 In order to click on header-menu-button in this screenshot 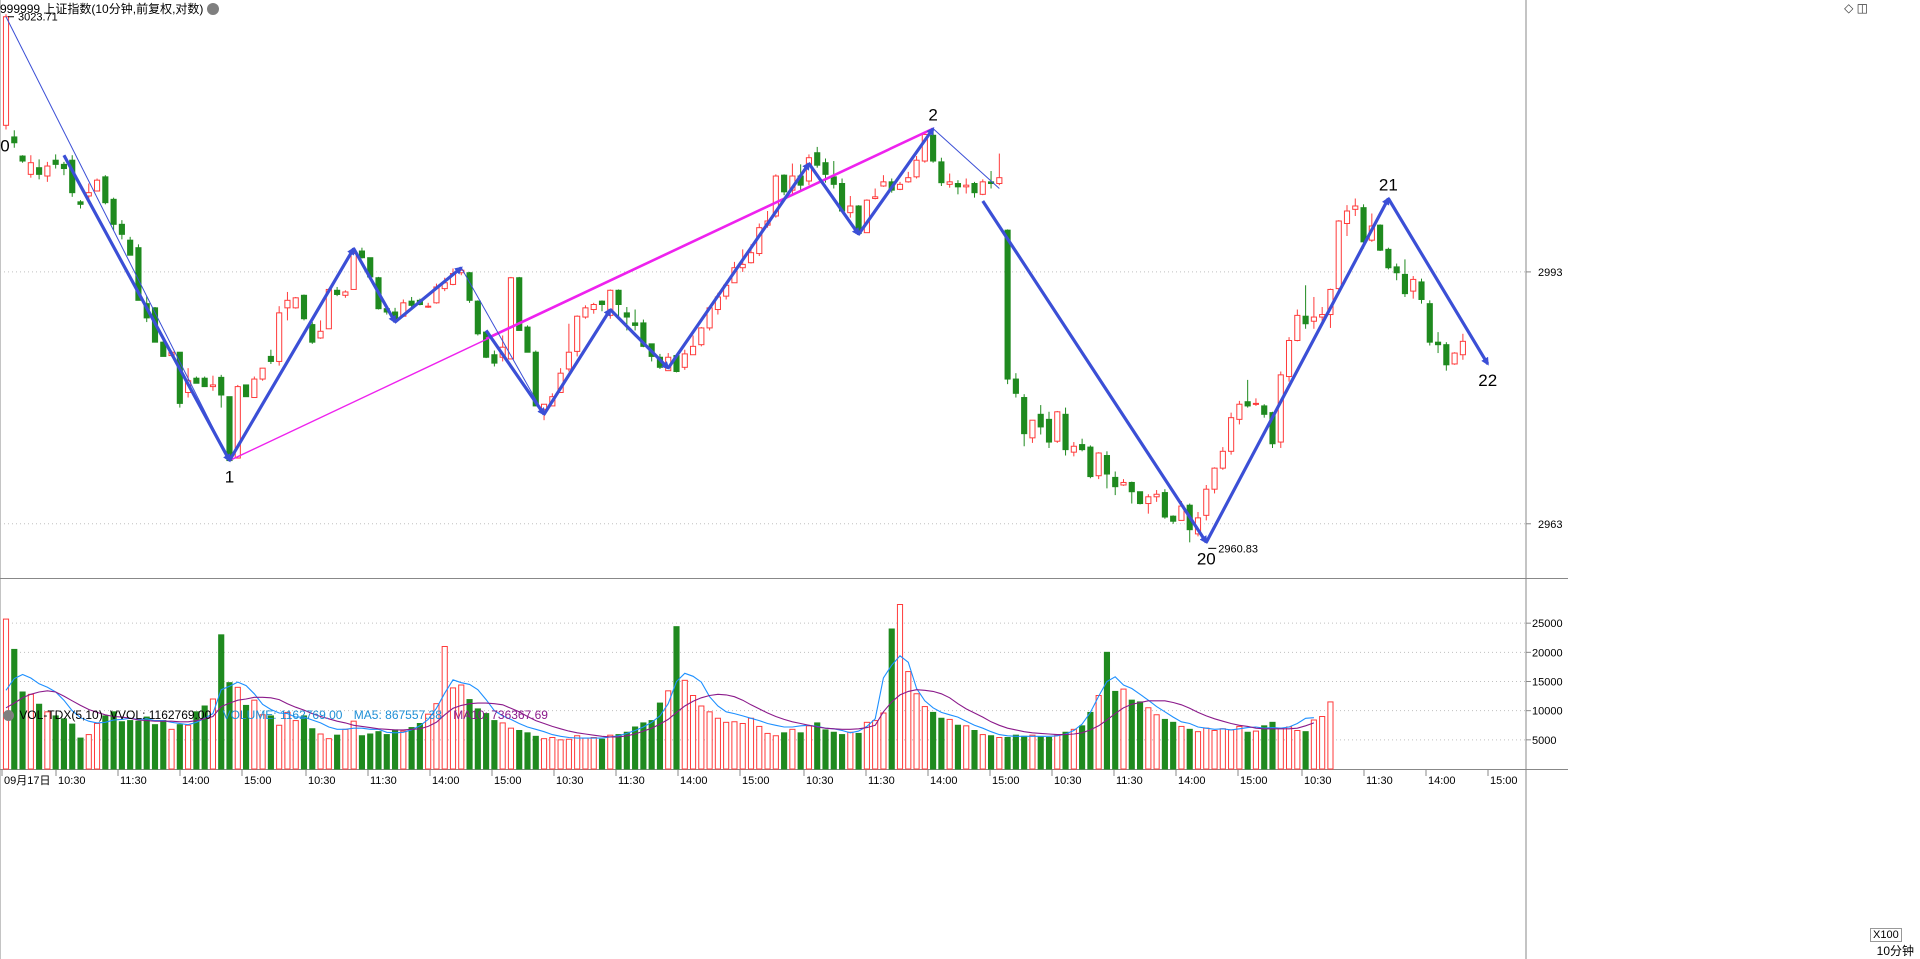, I will do `click(213, 8)`.